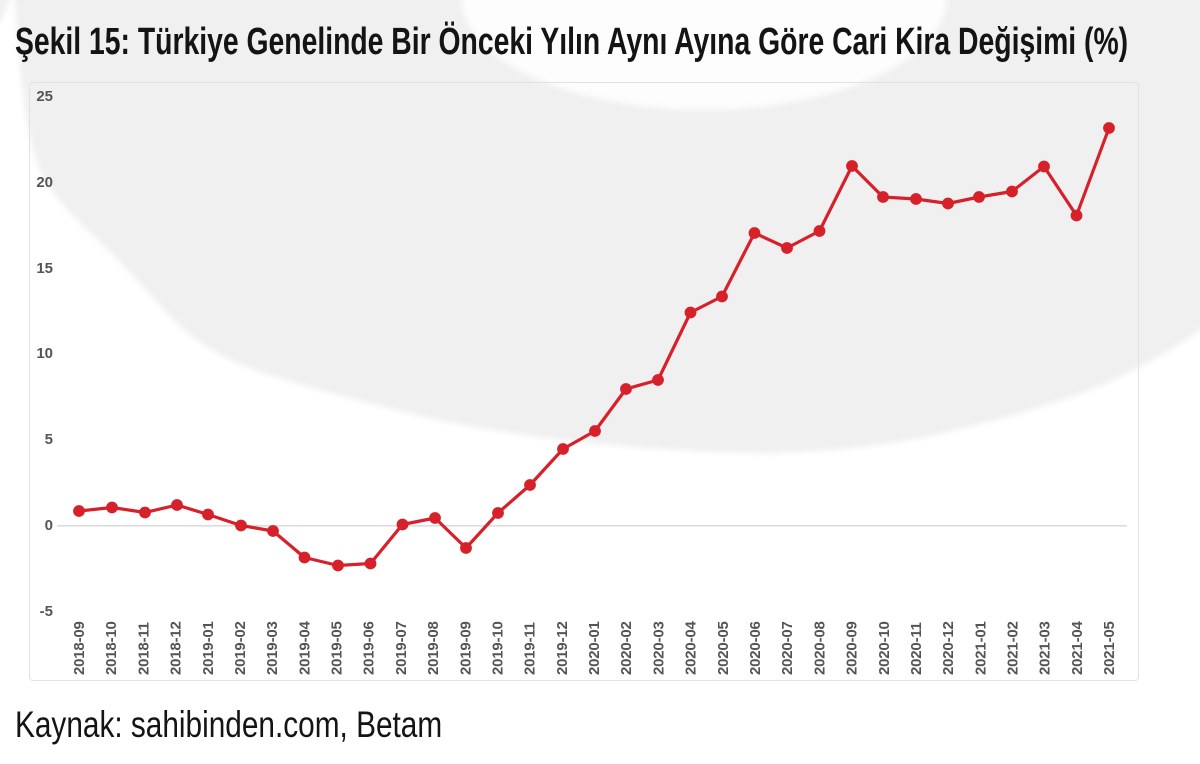  I want to click on svg-text: 2019-07, so click(401, 648).